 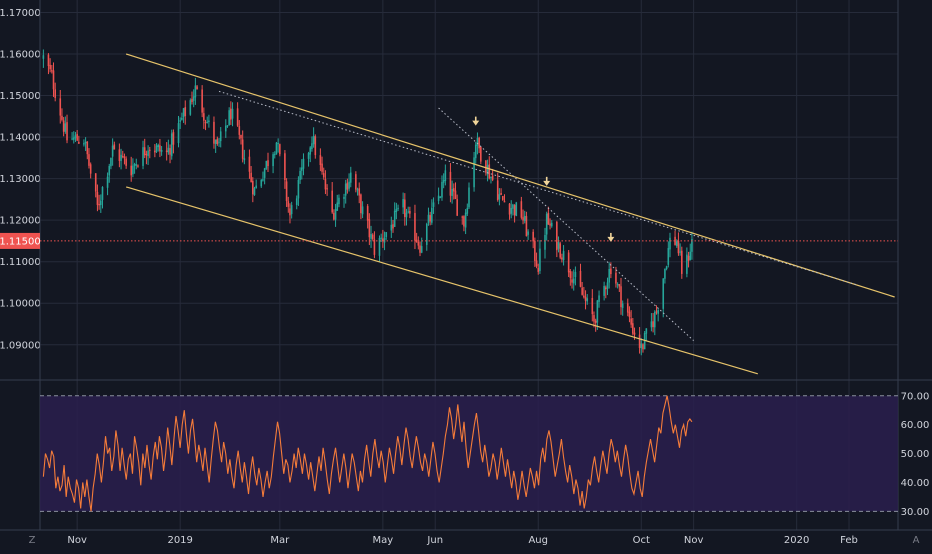 What do you see at coordinates (915, 396) in the screenshot?
I see `rsi-tick-label: 70.00` at bounding box center [915, 396].